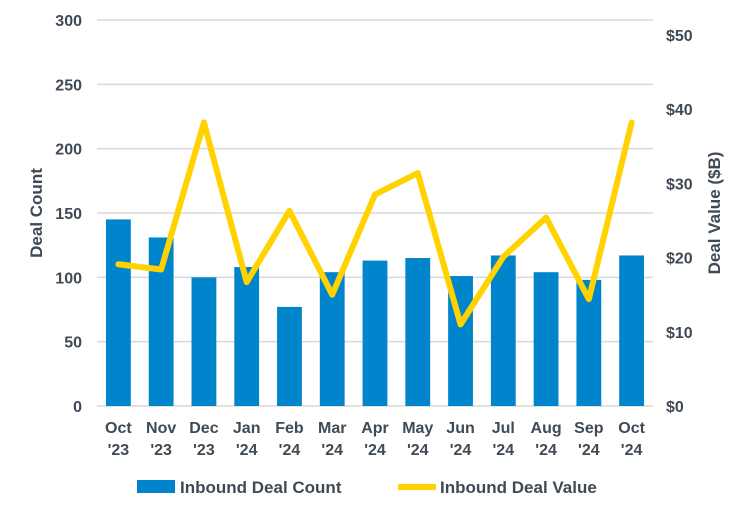 The image size is (750, 520). What do you see at coordinates (156, 486) in the screenshot?
I see `legend-swatch-bar` at bounding box center [156, 486].